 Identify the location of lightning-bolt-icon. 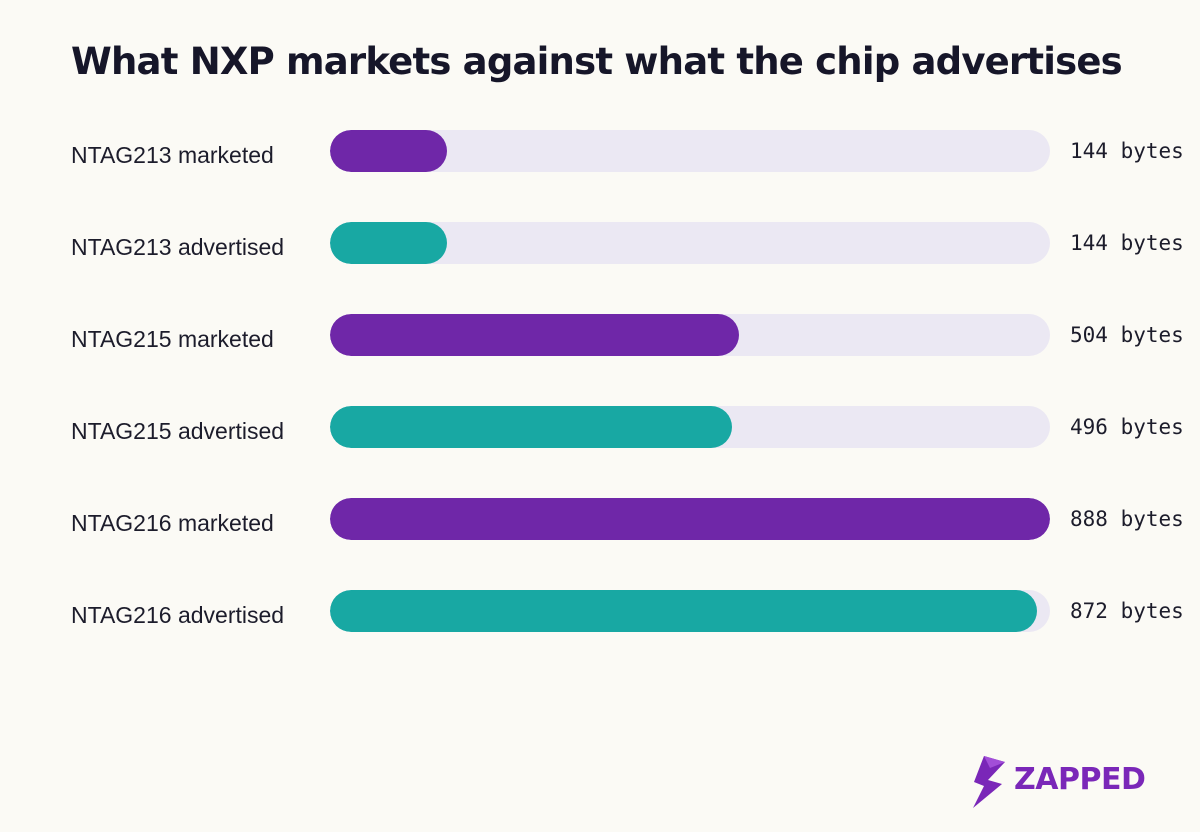
(989, 782).